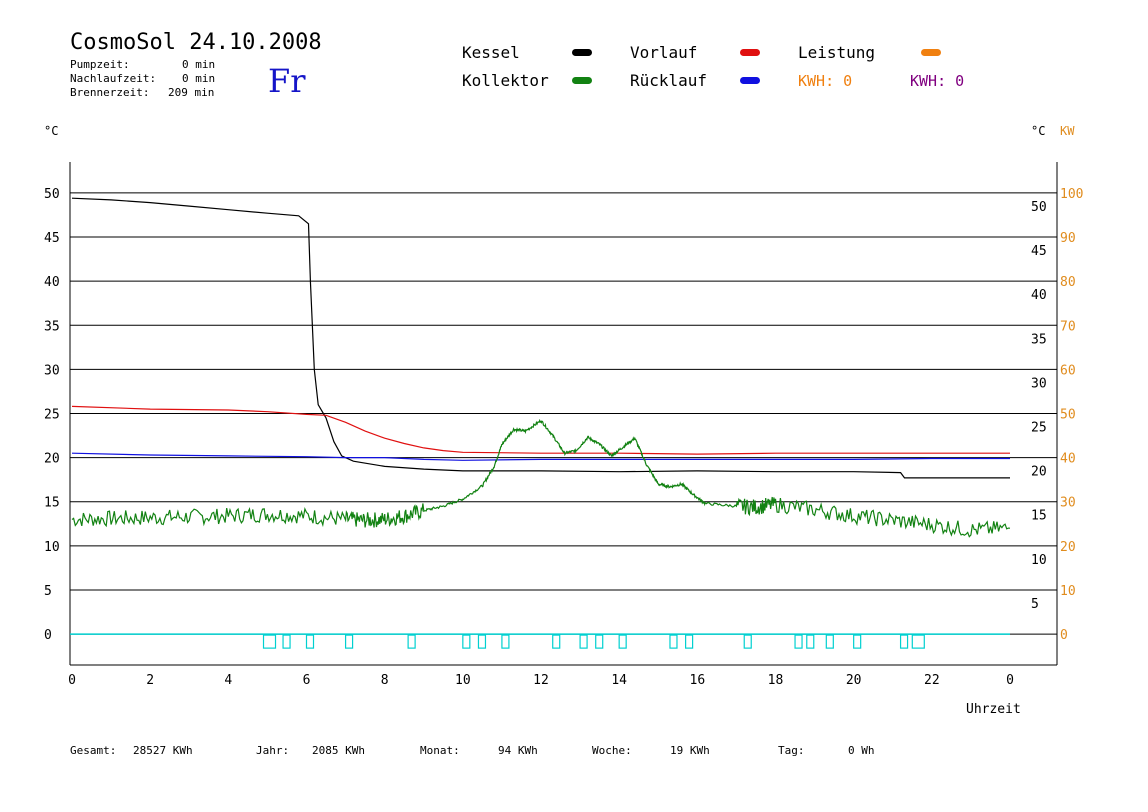  What do you see at coordinates (199, 64) in the screenshot?
I see `pump-value: 0 min` at bounding box center [199, 64].